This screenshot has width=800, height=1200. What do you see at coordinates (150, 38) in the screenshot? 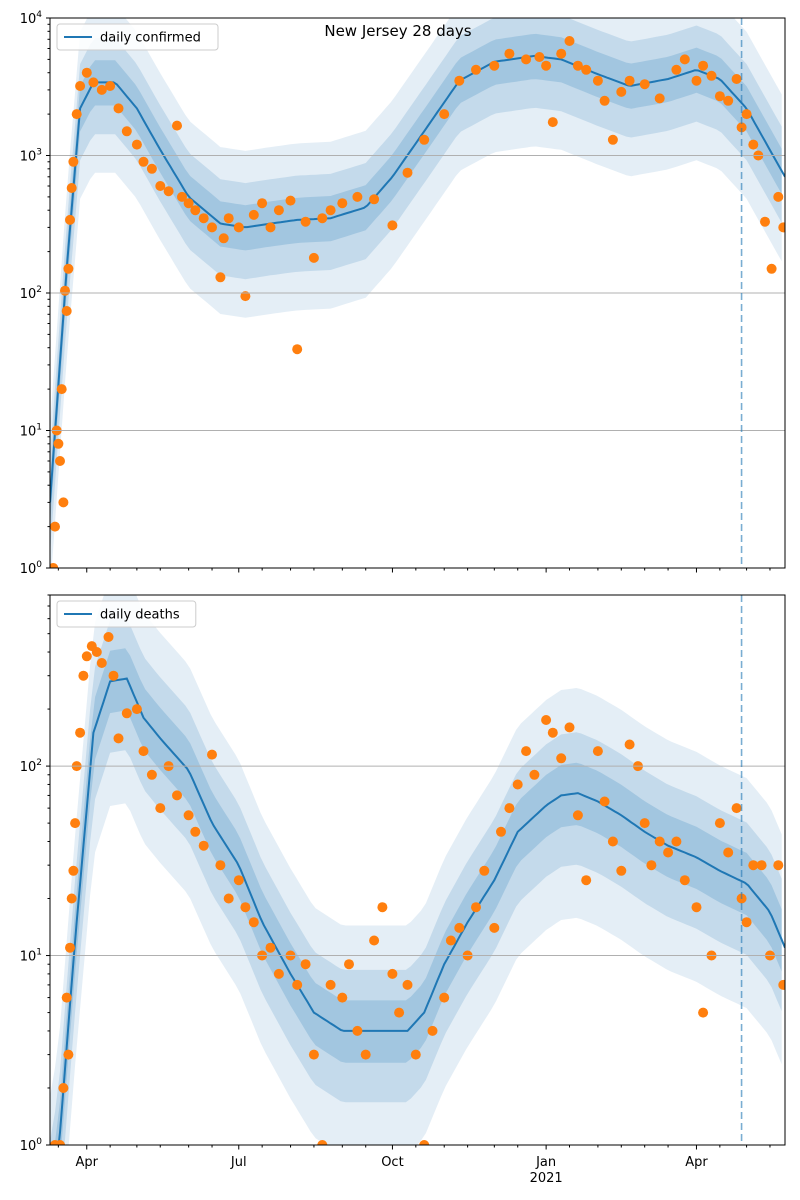
I see `legend-label: daily confirmed` at bounding box center [150, 38].